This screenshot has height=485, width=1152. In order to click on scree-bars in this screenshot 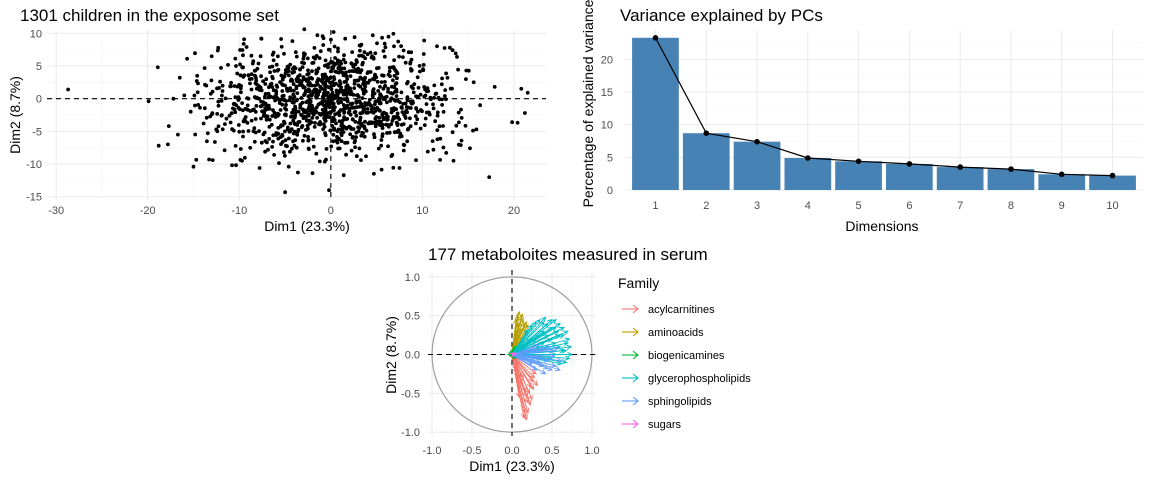, I will do `click(884, 113)`.